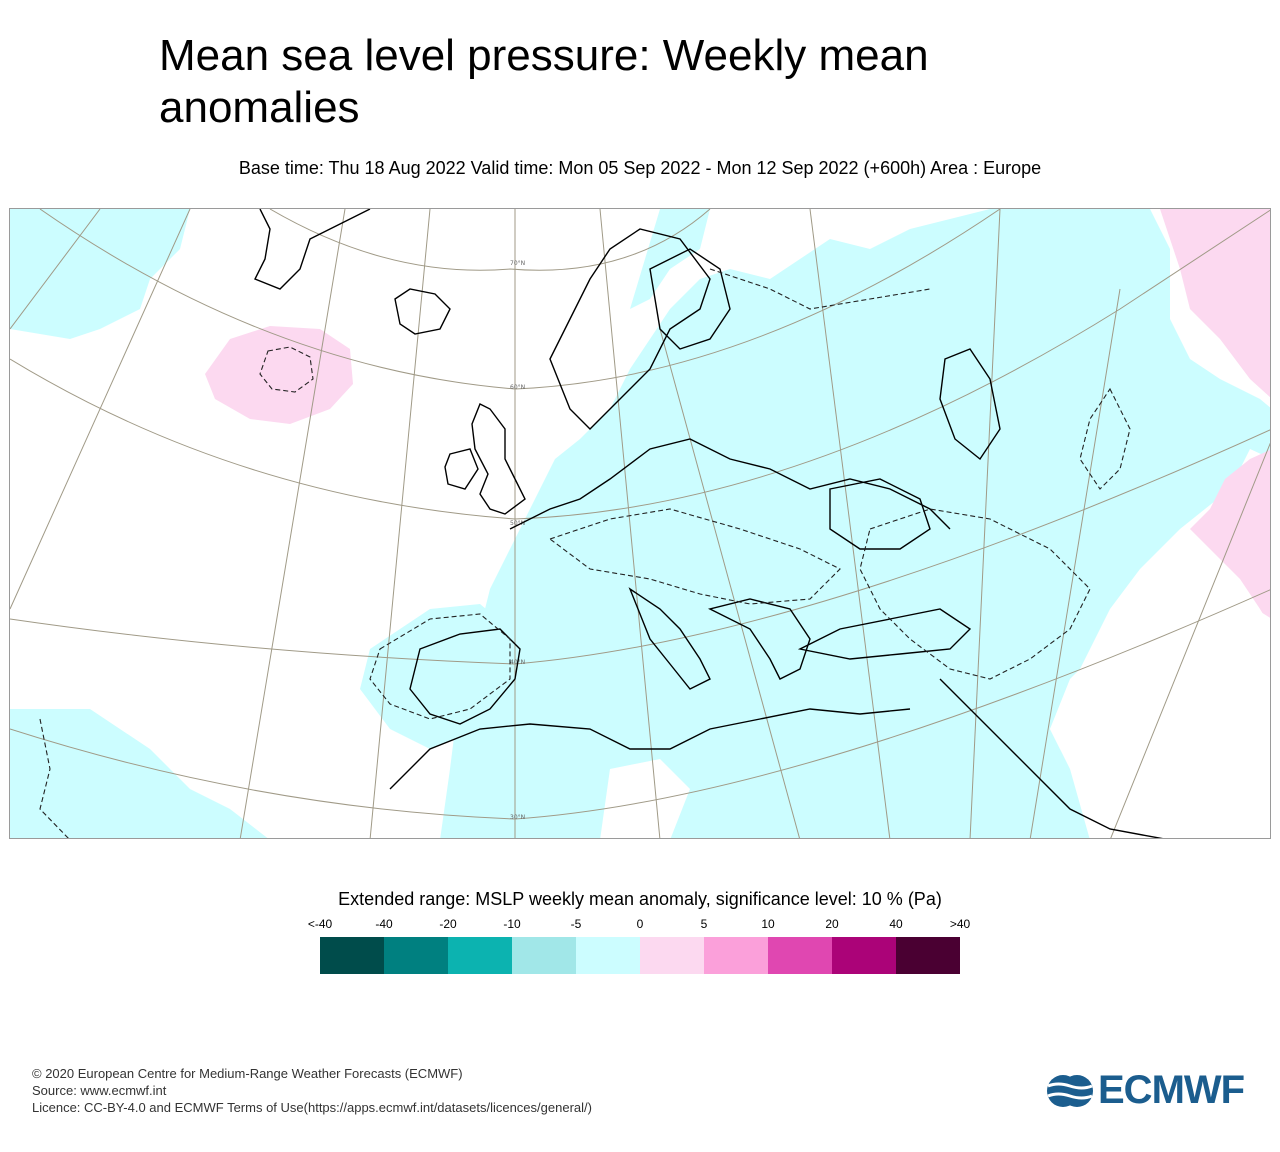 The height and width of the screenshot is (1152, 1280). Describe the element at coordinates (730, 484) in the screenshot. I see `mainland-europe-coast` at that location.